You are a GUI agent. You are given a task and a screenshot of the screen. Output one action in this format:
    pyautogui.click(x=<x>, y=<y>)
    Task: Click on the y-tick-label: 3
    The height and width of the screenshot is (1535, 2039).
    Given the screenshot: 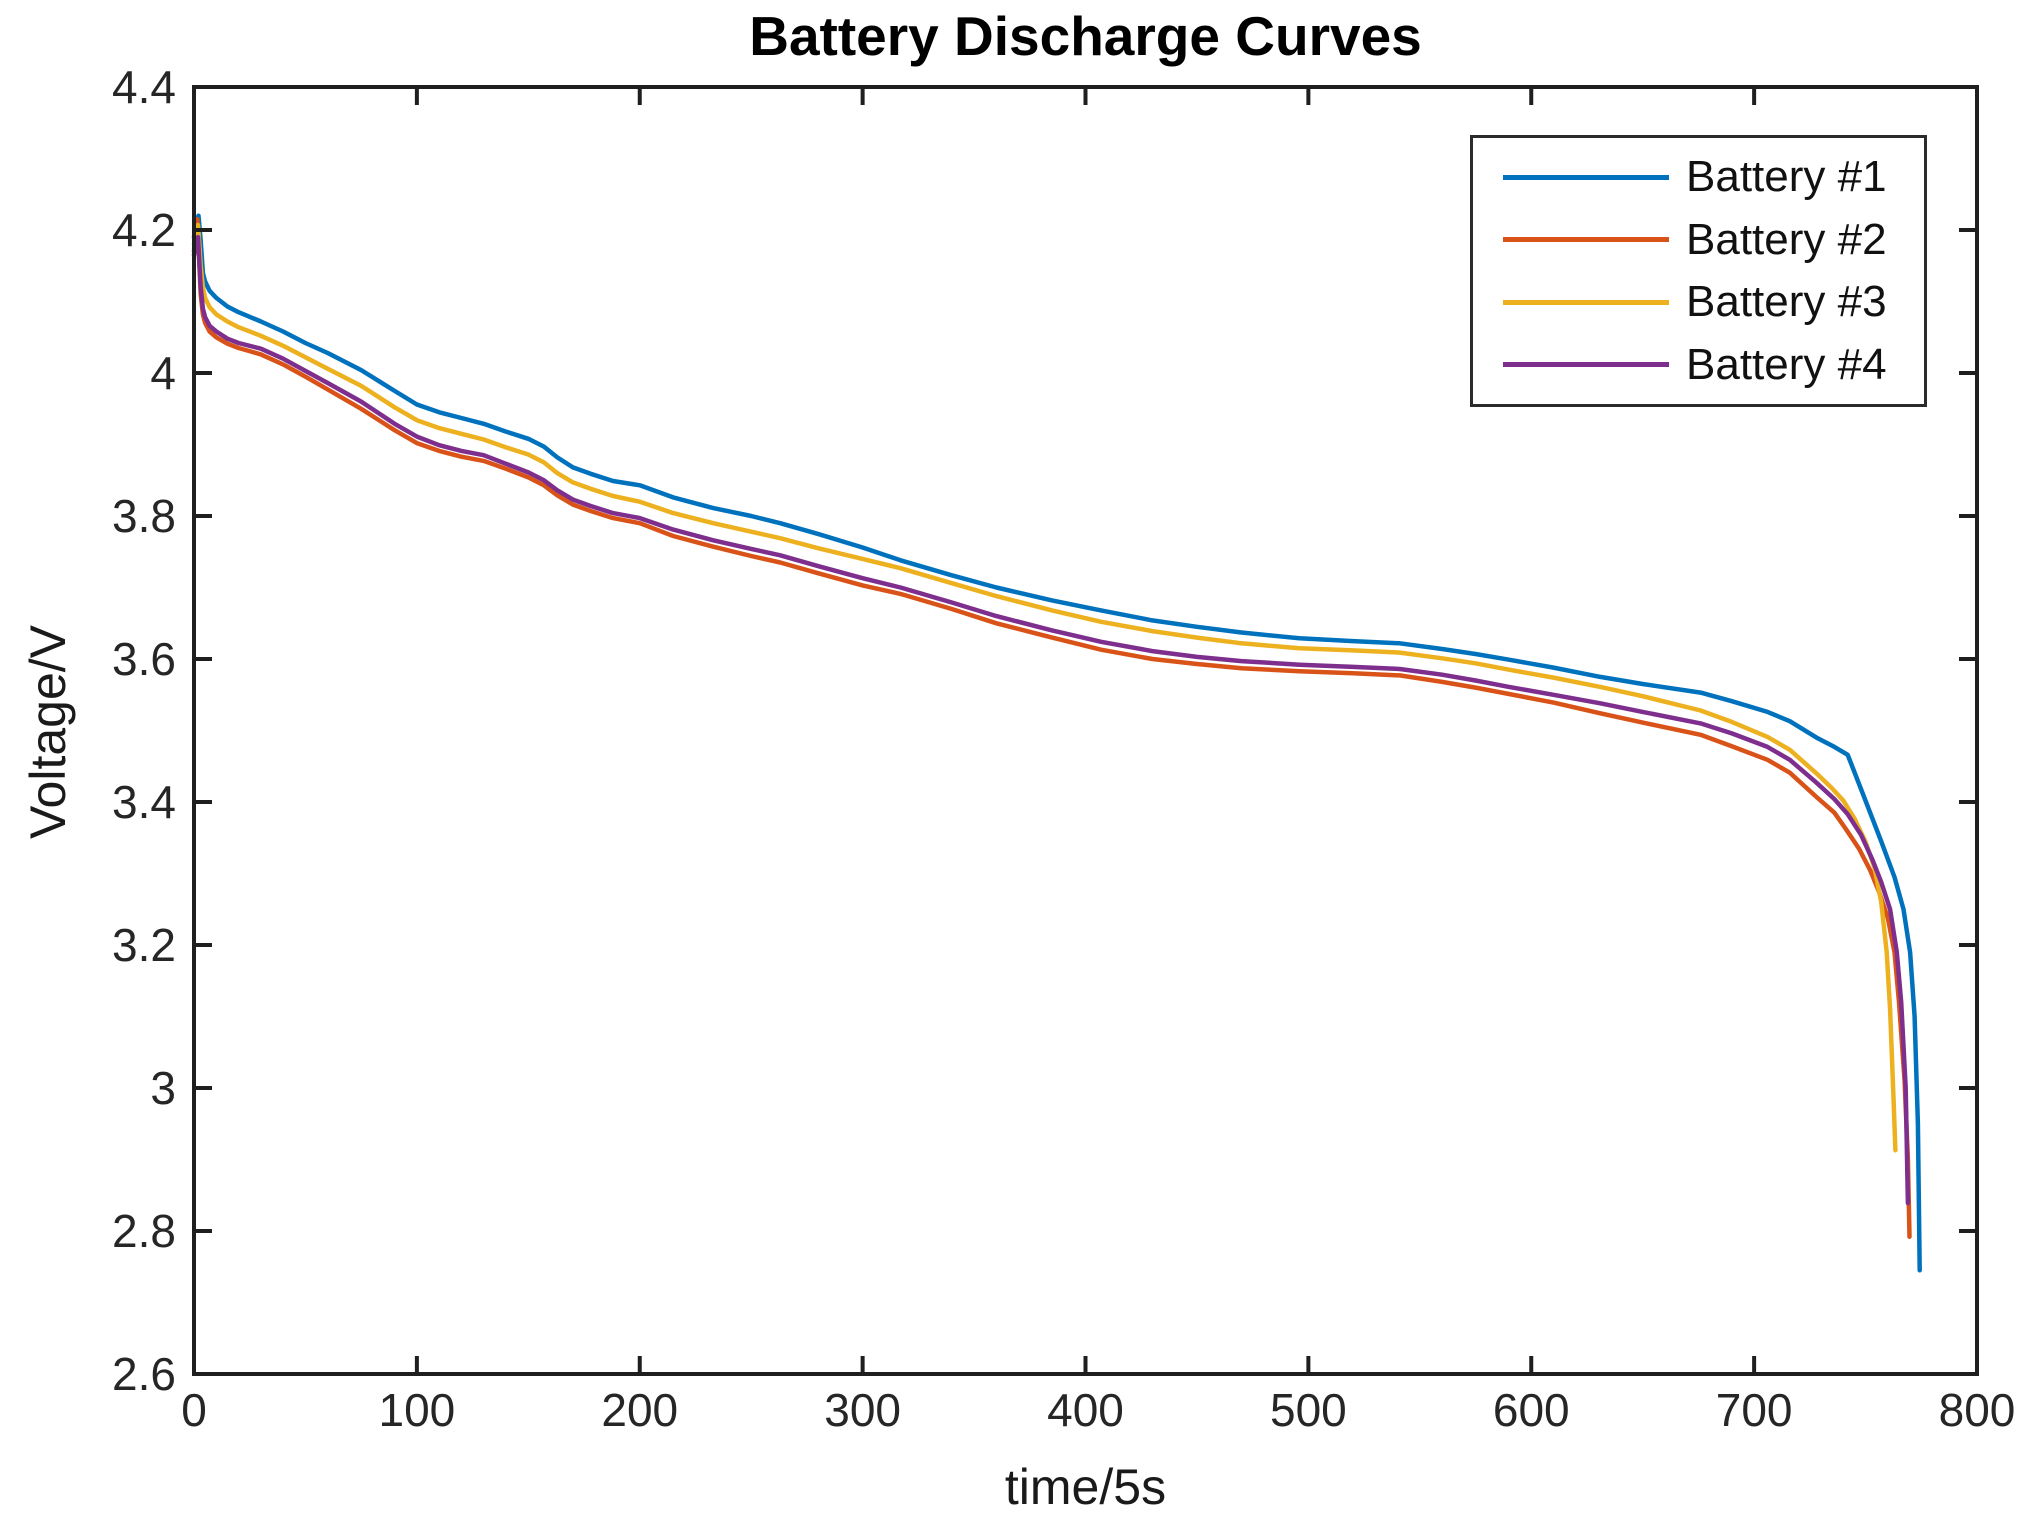 What is the action you would take?
    pyautogui.click(x=163, y=1088)
    